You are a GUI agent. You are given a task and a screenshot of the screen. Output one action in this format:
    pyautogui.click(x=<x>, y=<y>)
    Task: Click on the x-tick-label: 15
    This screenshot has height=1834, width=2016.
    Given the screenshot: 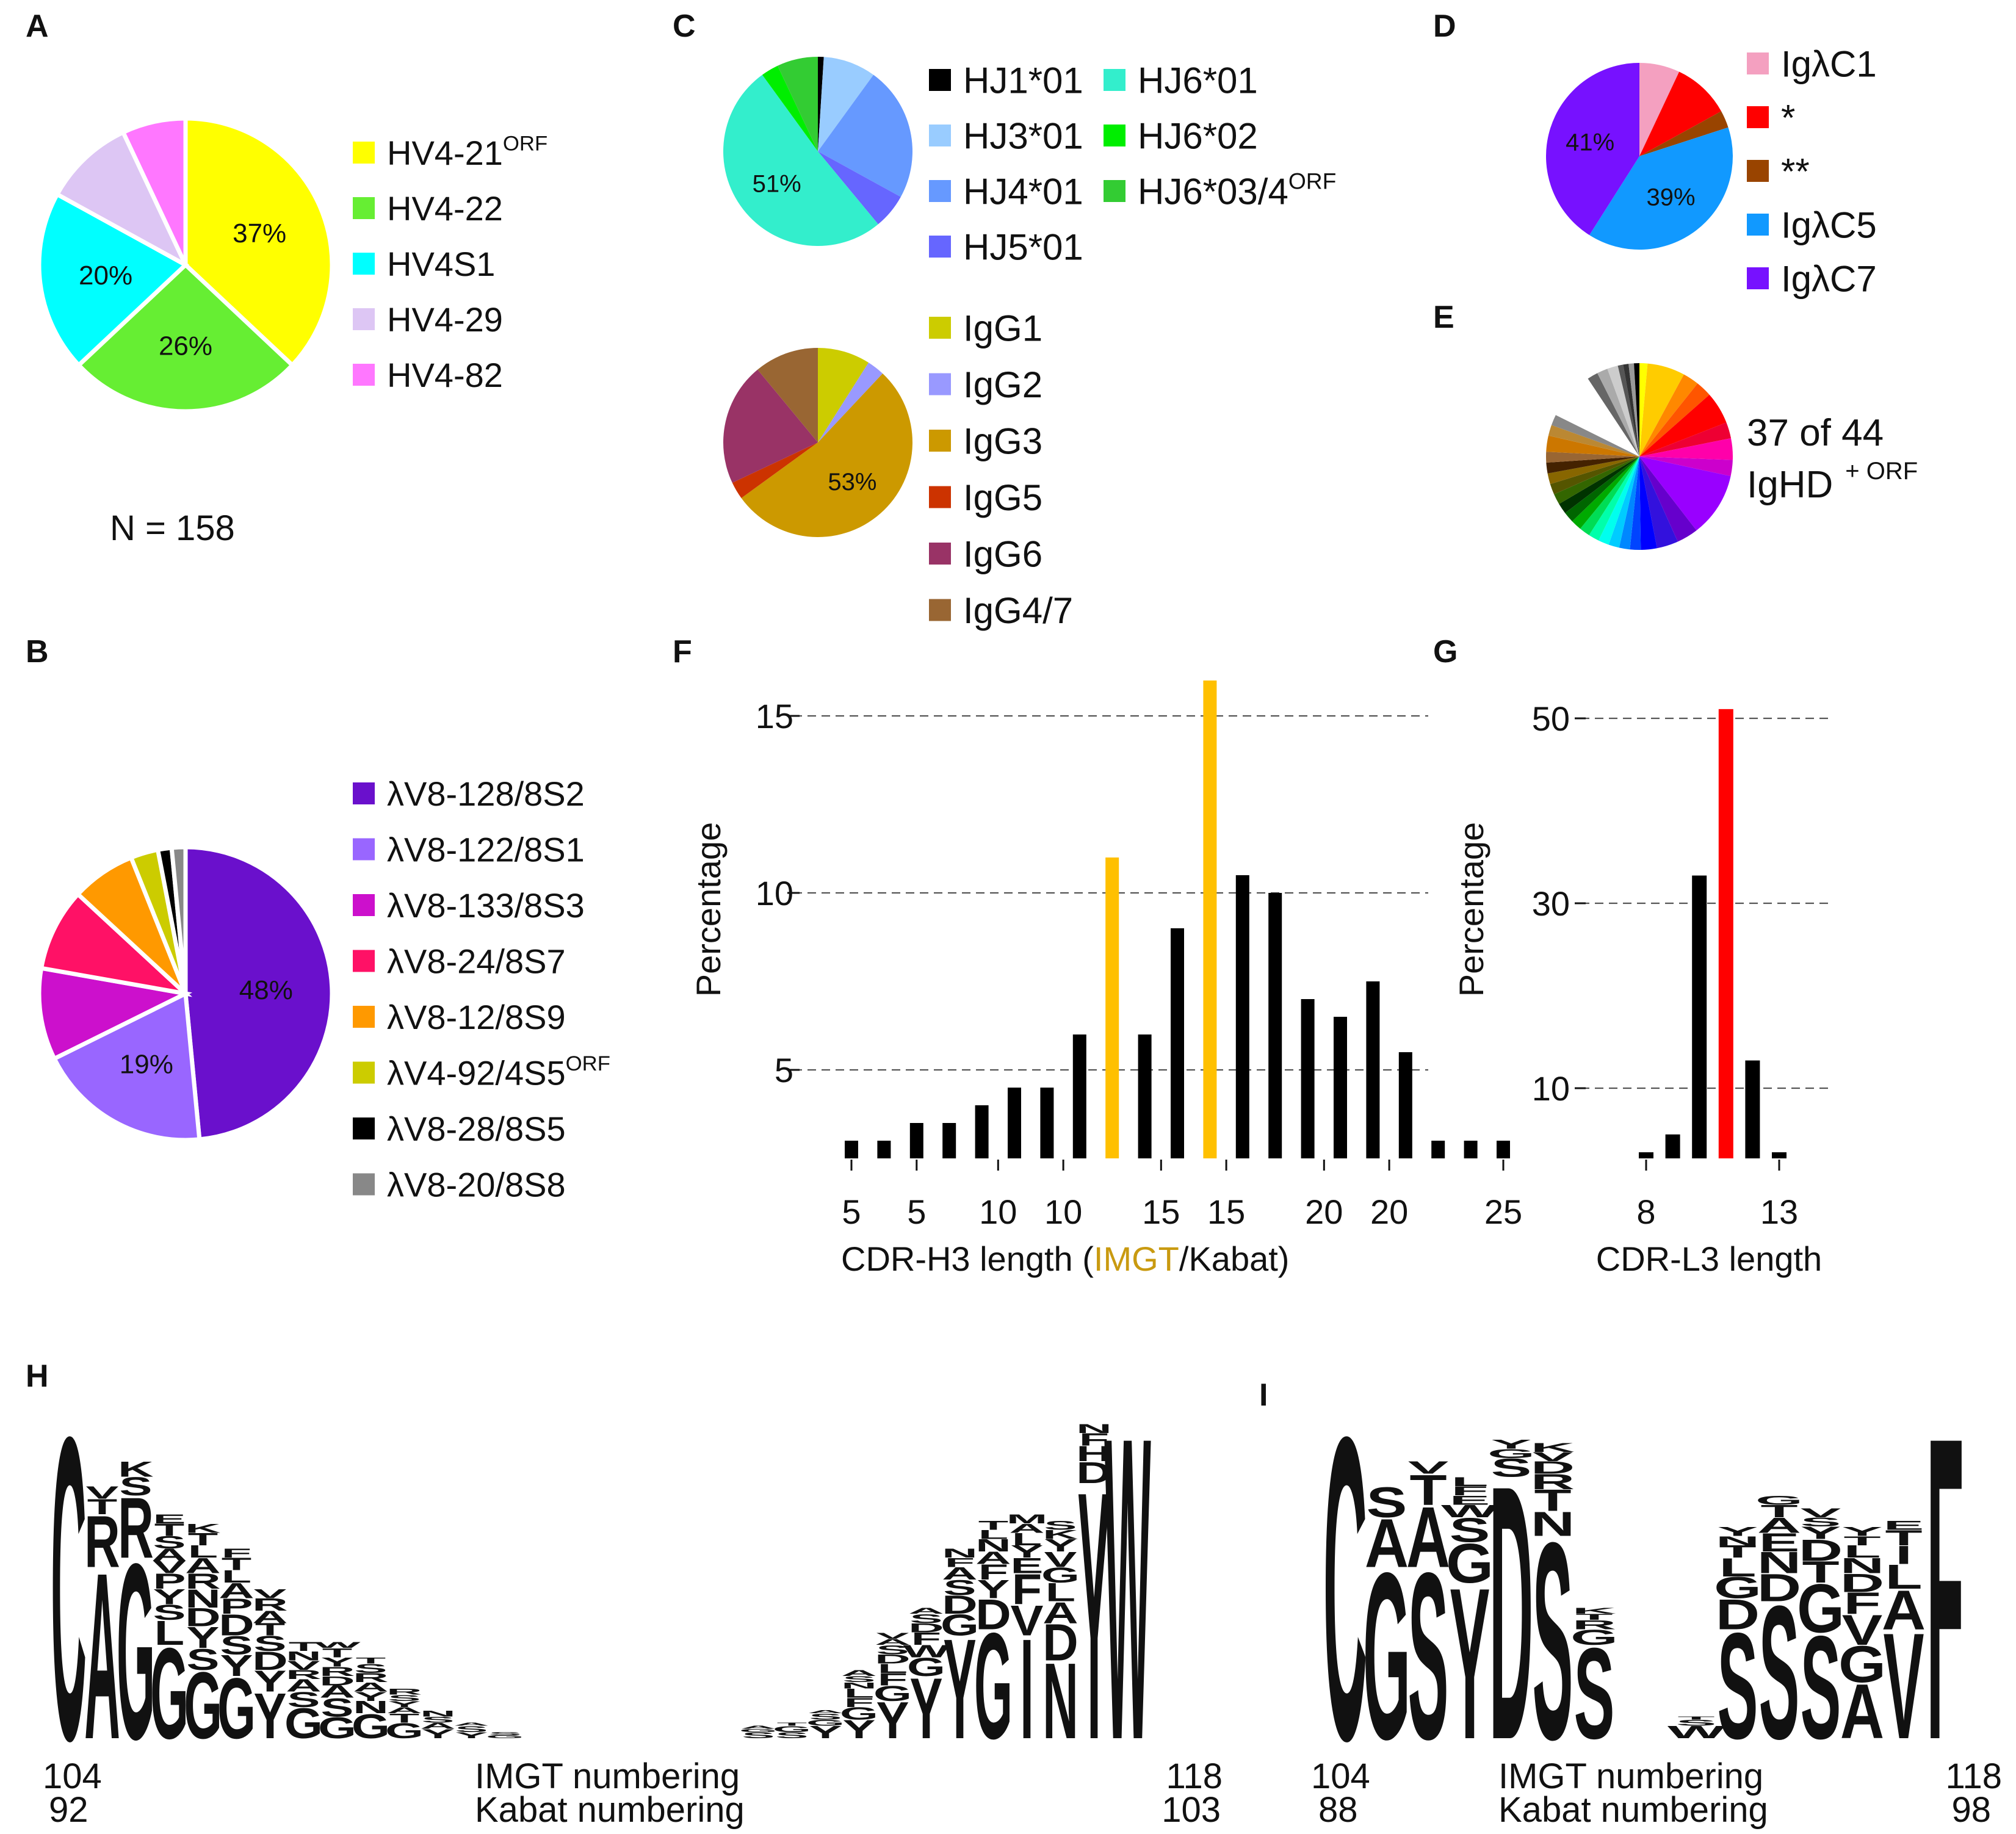 What is the action you would take?
    pyautogui.click(x=1161, y=1212)
    